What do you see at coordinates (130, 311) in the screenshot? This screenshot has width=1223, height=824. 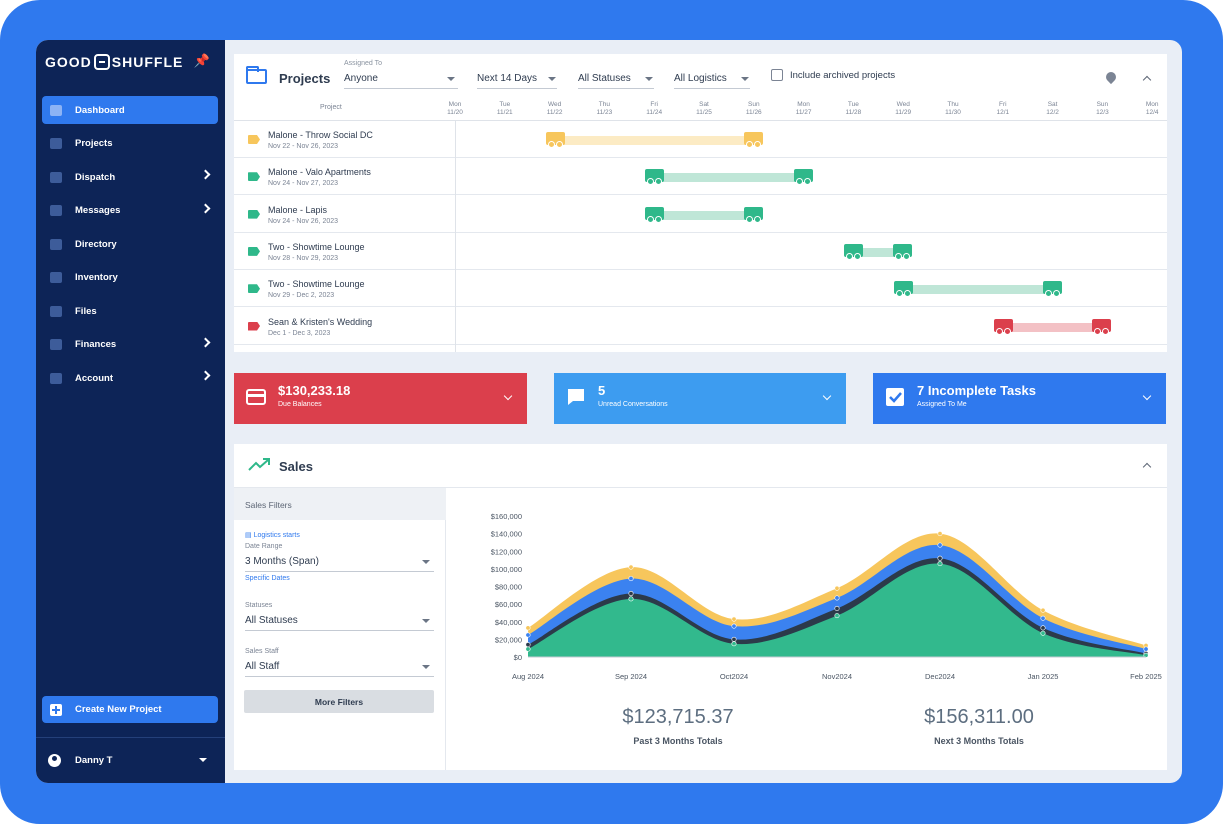 I see `sidebar-item-files: Files` at bounding box center [130, 311].